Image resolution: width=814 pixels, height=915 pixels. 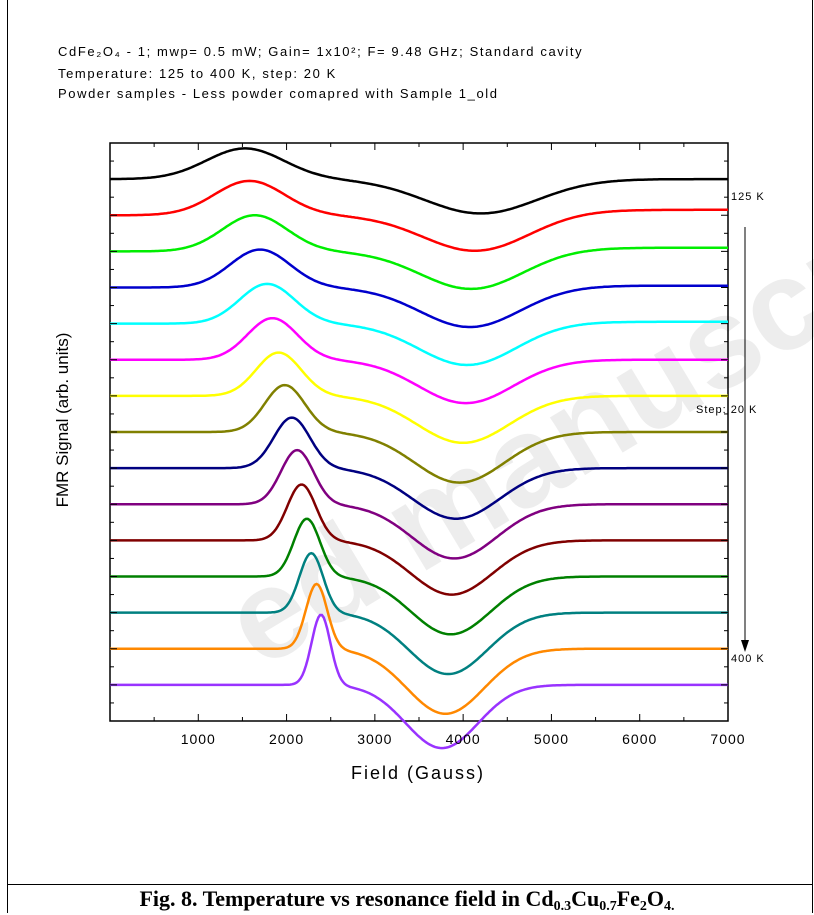 What do you see at coordinates (748, 197) in the screenshot?
I see `label-125k: 125 K` at bounding box center [748, 197].